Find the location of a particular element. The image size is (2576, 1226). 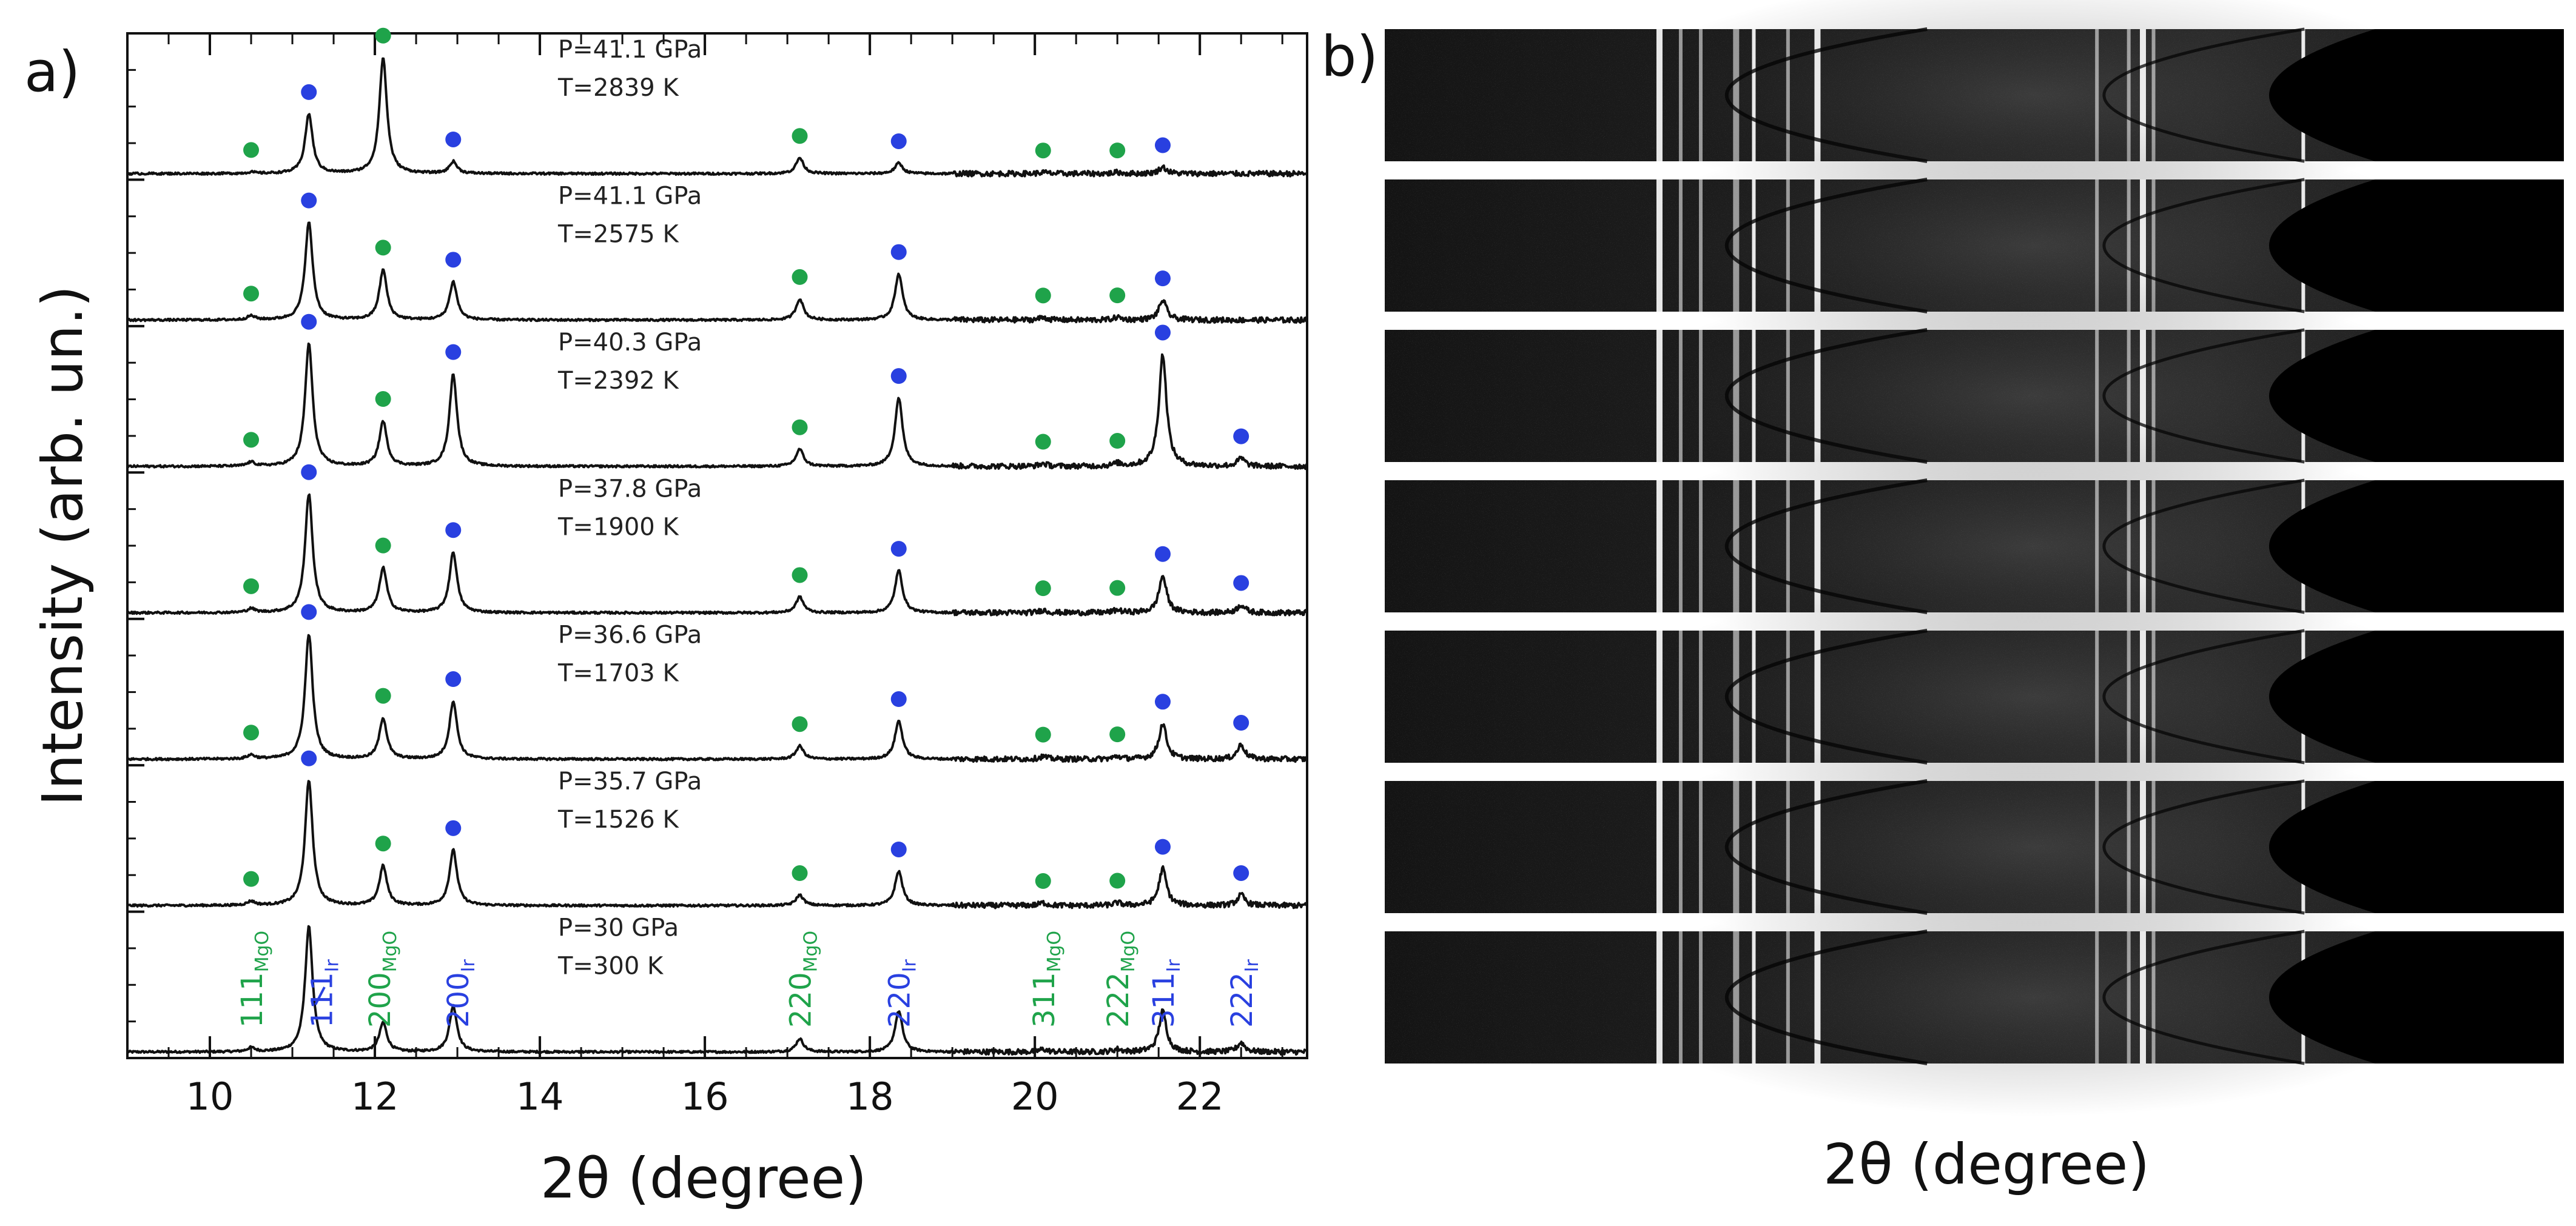

temperature-label: T=1900 K is located at coordinates (618, 527).